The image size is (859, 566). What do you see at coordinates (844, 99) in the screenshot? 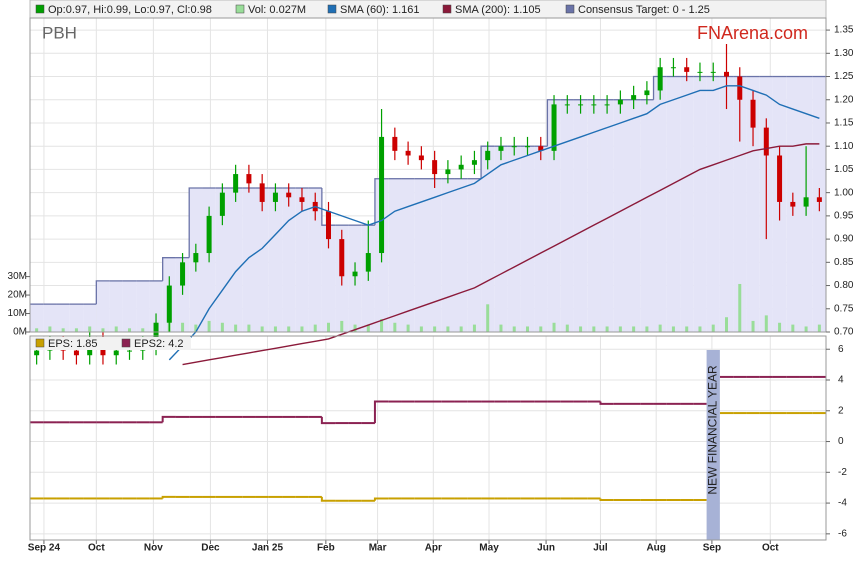
I see `y-tick-label: 1.20` at bounding box center [844, 99].